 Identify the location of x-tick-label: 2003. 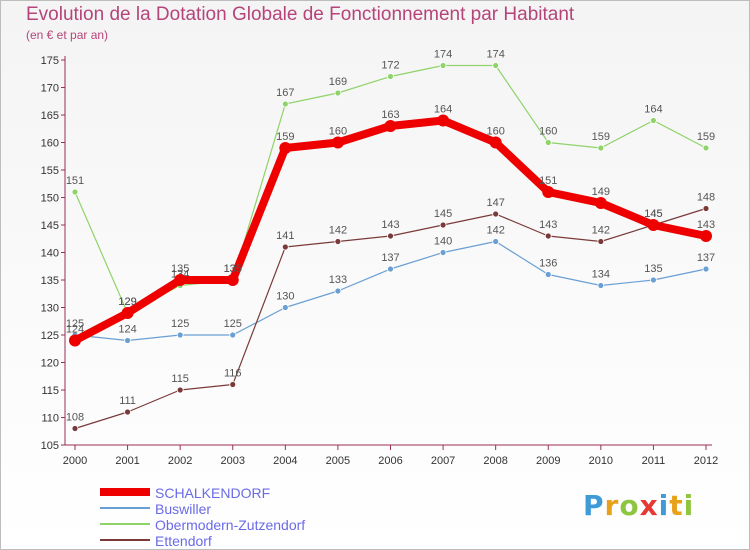
(233, 461).